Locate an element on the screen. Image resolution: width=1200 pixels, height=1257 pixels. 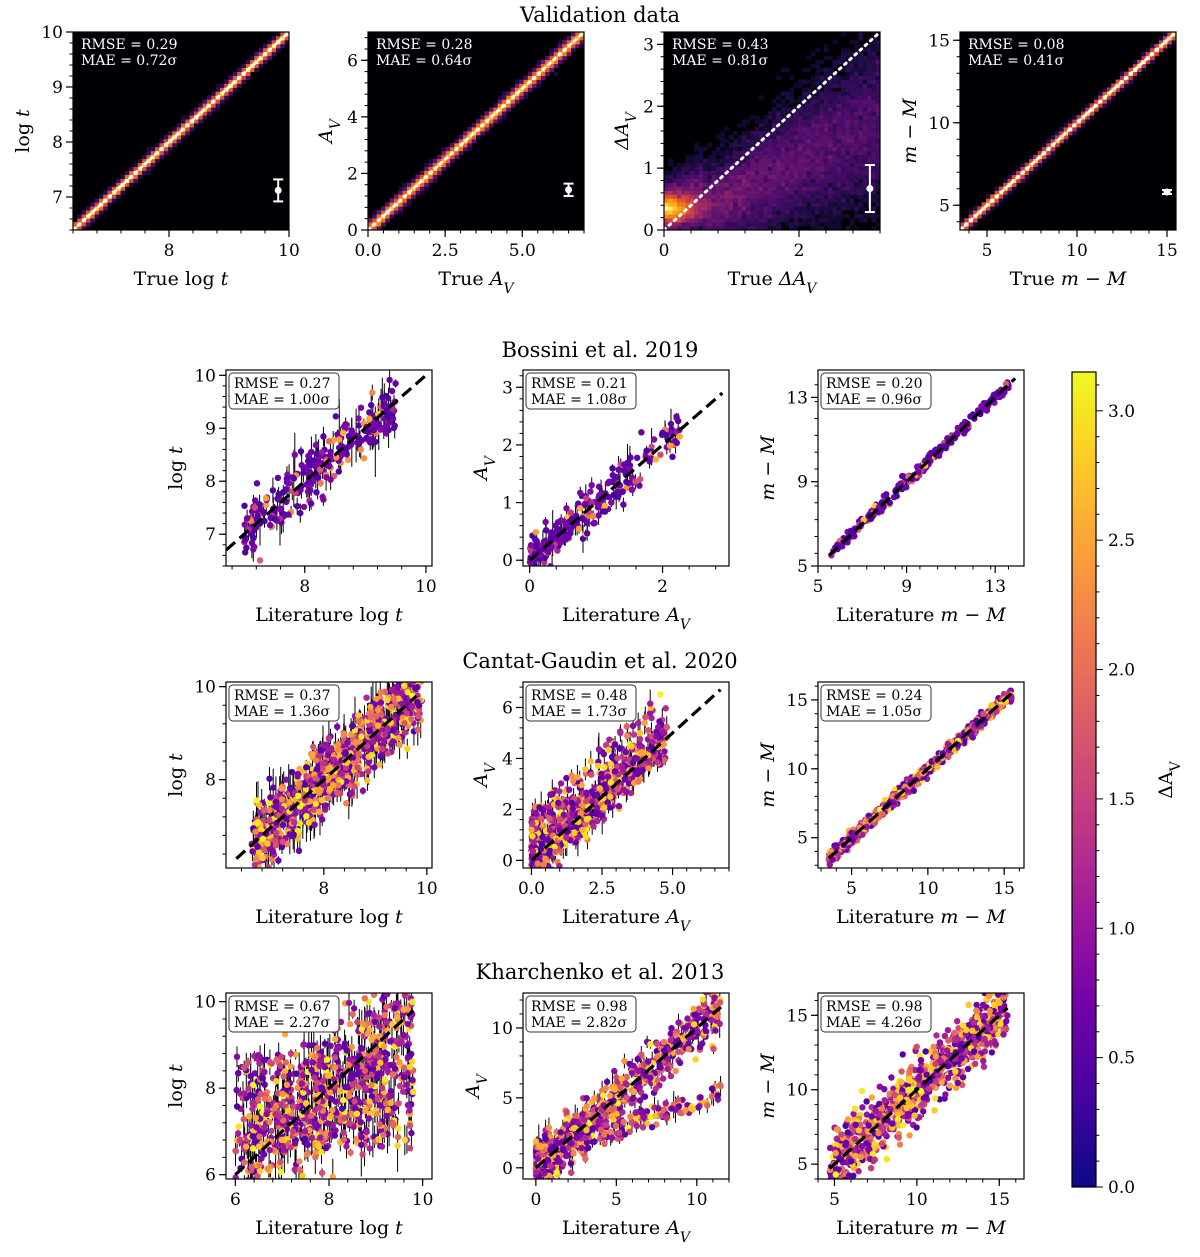
plot-area-val-mM is located at coordinates (1068, 131).